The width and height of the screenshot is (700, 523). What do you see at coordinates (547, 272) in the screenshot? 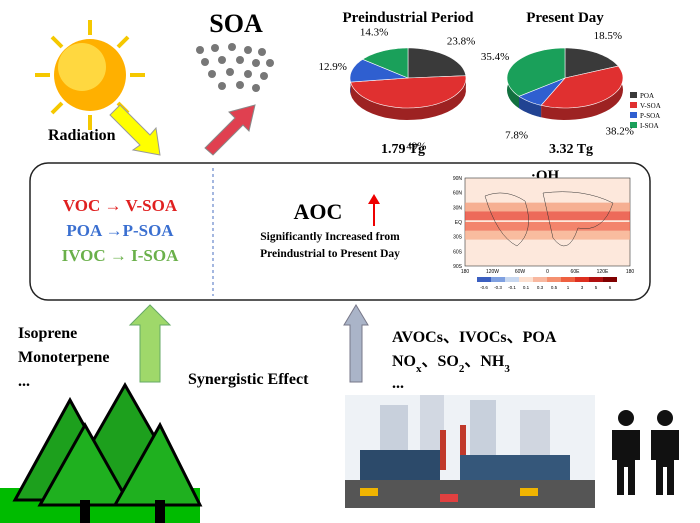
I see `map-lon-label: 0` at bounding box center [547, 272].